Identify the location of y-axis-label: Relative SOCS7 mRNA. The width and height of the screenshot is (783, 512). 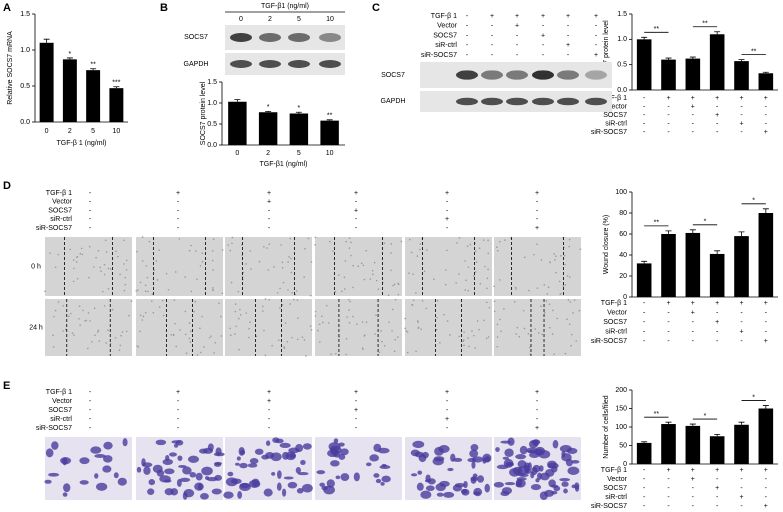
(10, 68).